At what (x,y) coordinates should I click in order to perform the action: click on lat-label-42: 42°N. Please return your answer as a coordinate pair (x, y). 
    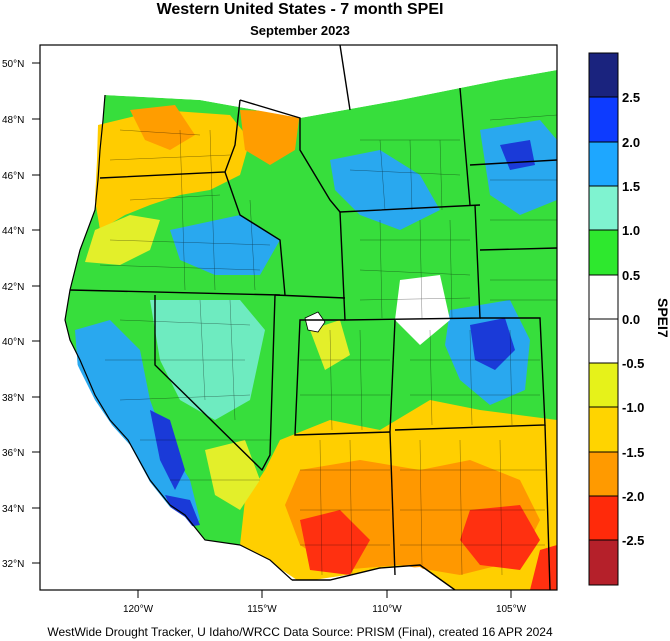
    Looking at the image, I should click on (13, 287).